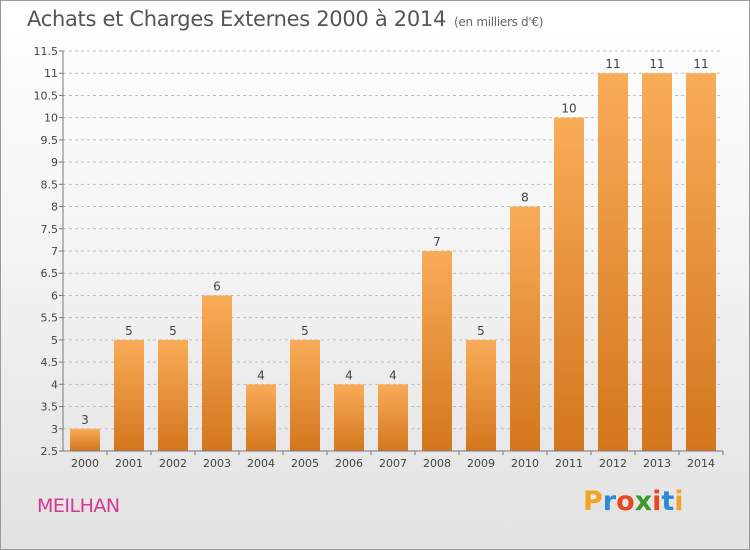  What do you see at coordinates (609, 501) in the screenshot?
I see `logo-letter: r` at bounding box center [609, 501].